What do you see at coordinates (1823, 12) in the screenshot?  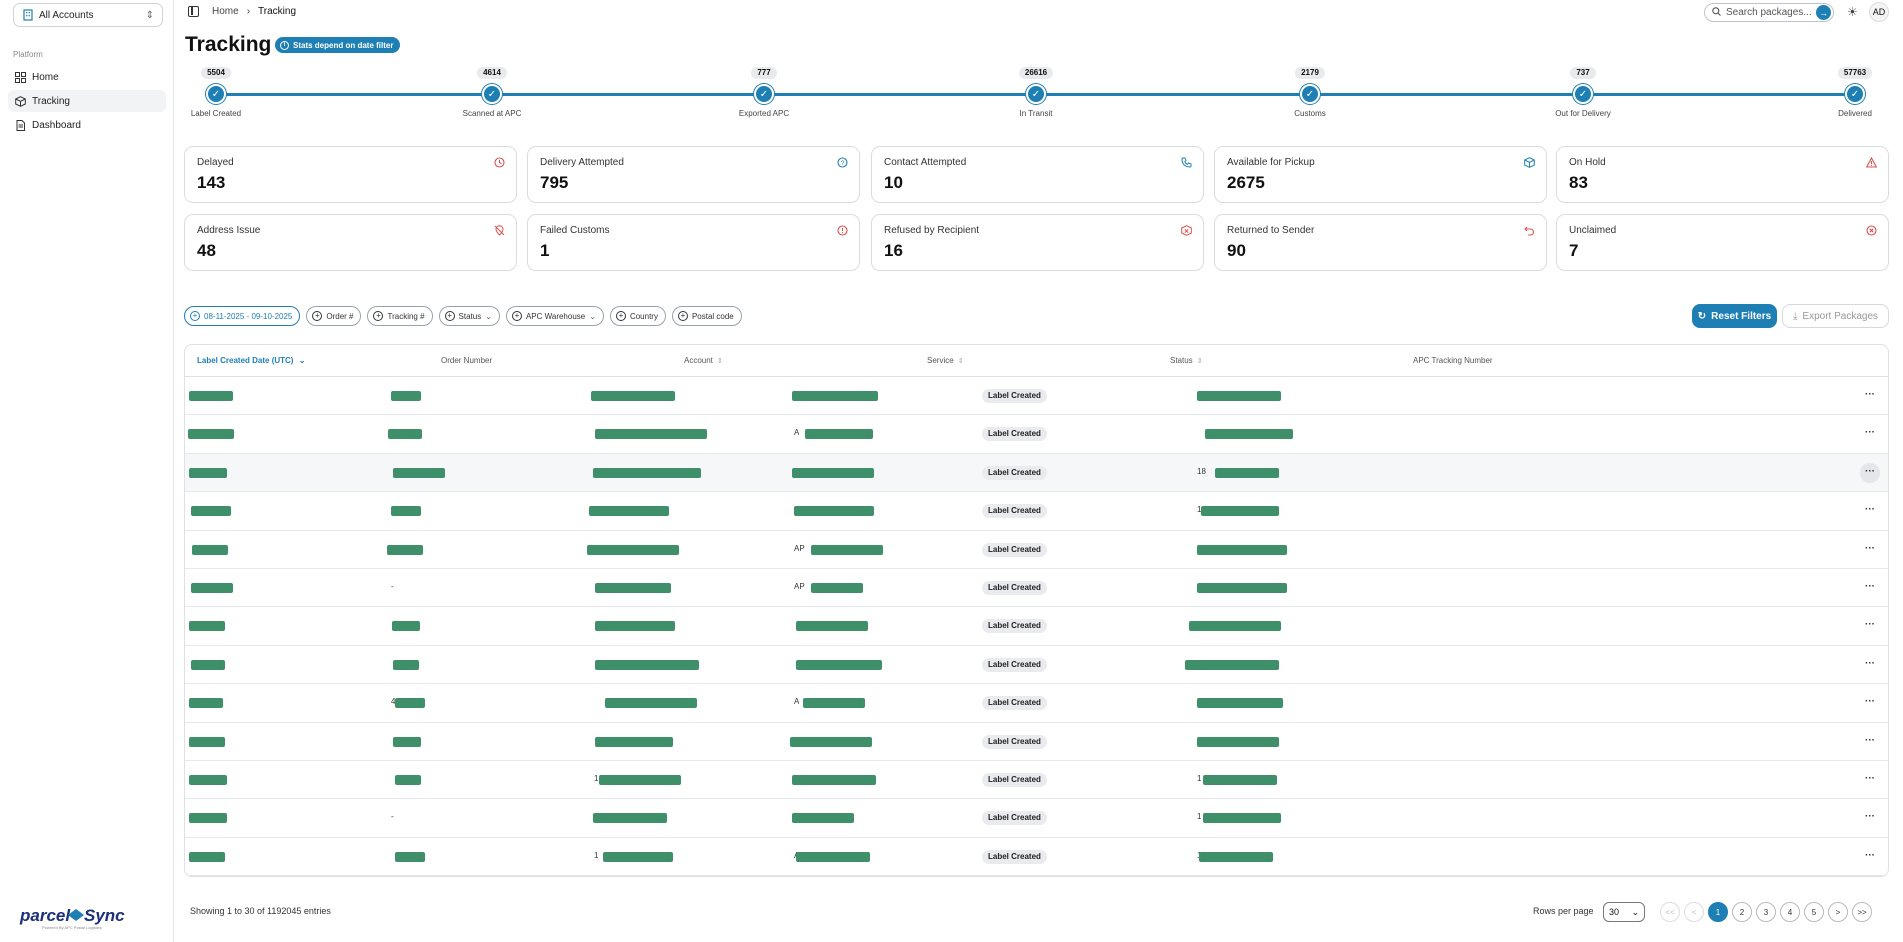 I see `search-submit-button: →` at bounding box center [1823, 12].